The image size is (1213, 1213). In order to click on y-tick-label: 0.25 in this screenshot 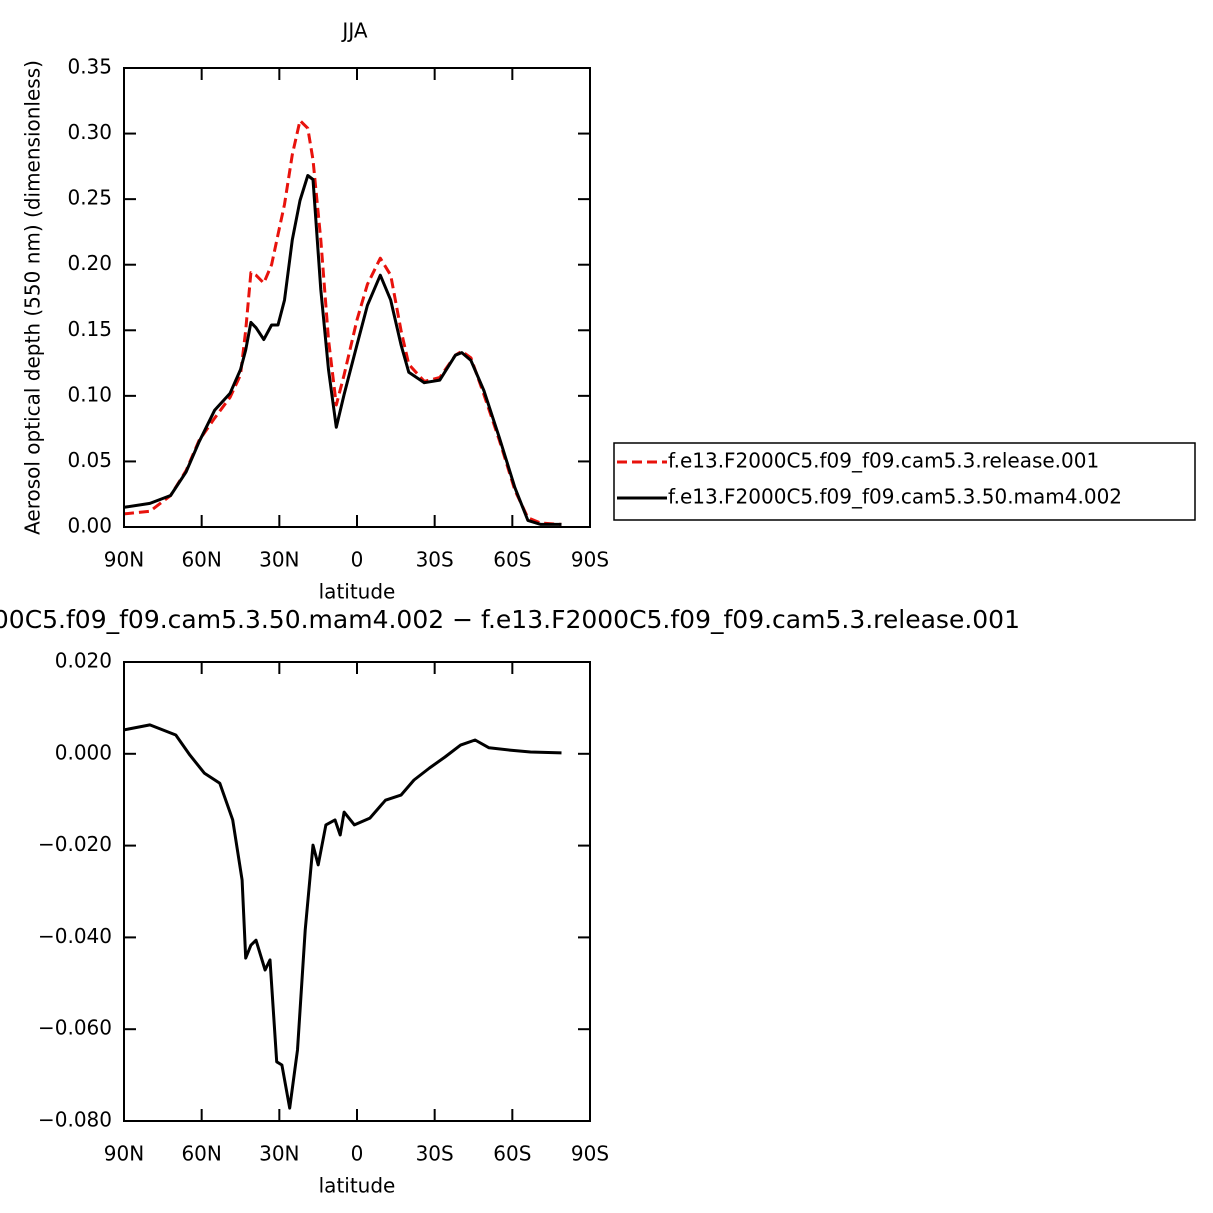, I will do `click(89, 198)`.